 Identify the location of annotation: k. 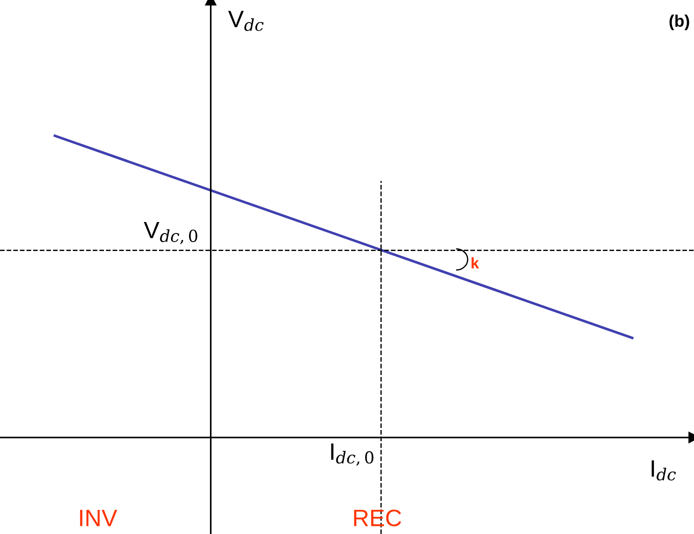
(476, 262).